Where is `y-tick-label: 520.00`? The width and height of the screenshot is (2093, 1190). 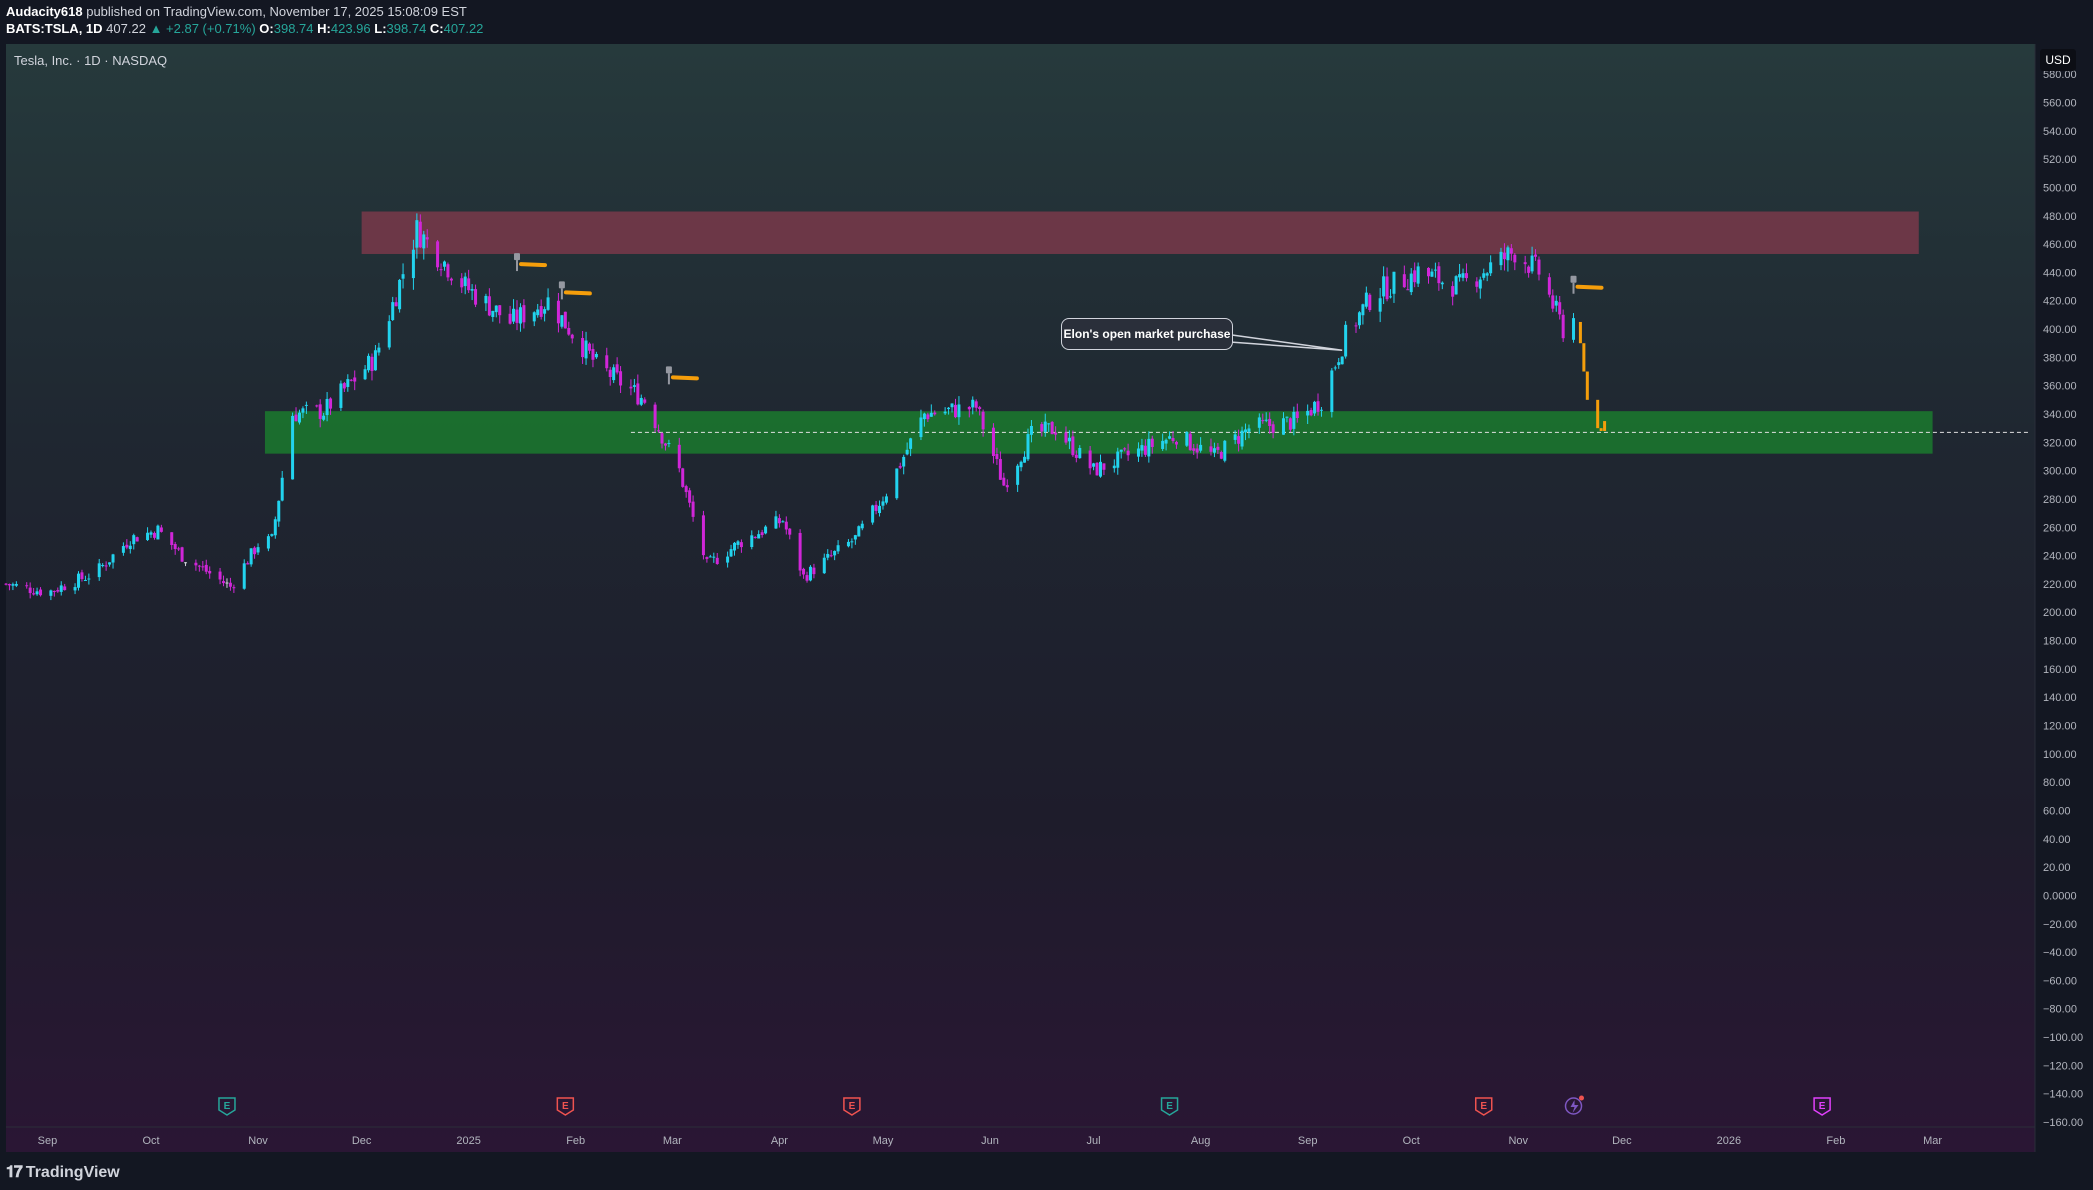 y-tick-label: 520.00 is located at coordinates (2060, 160).